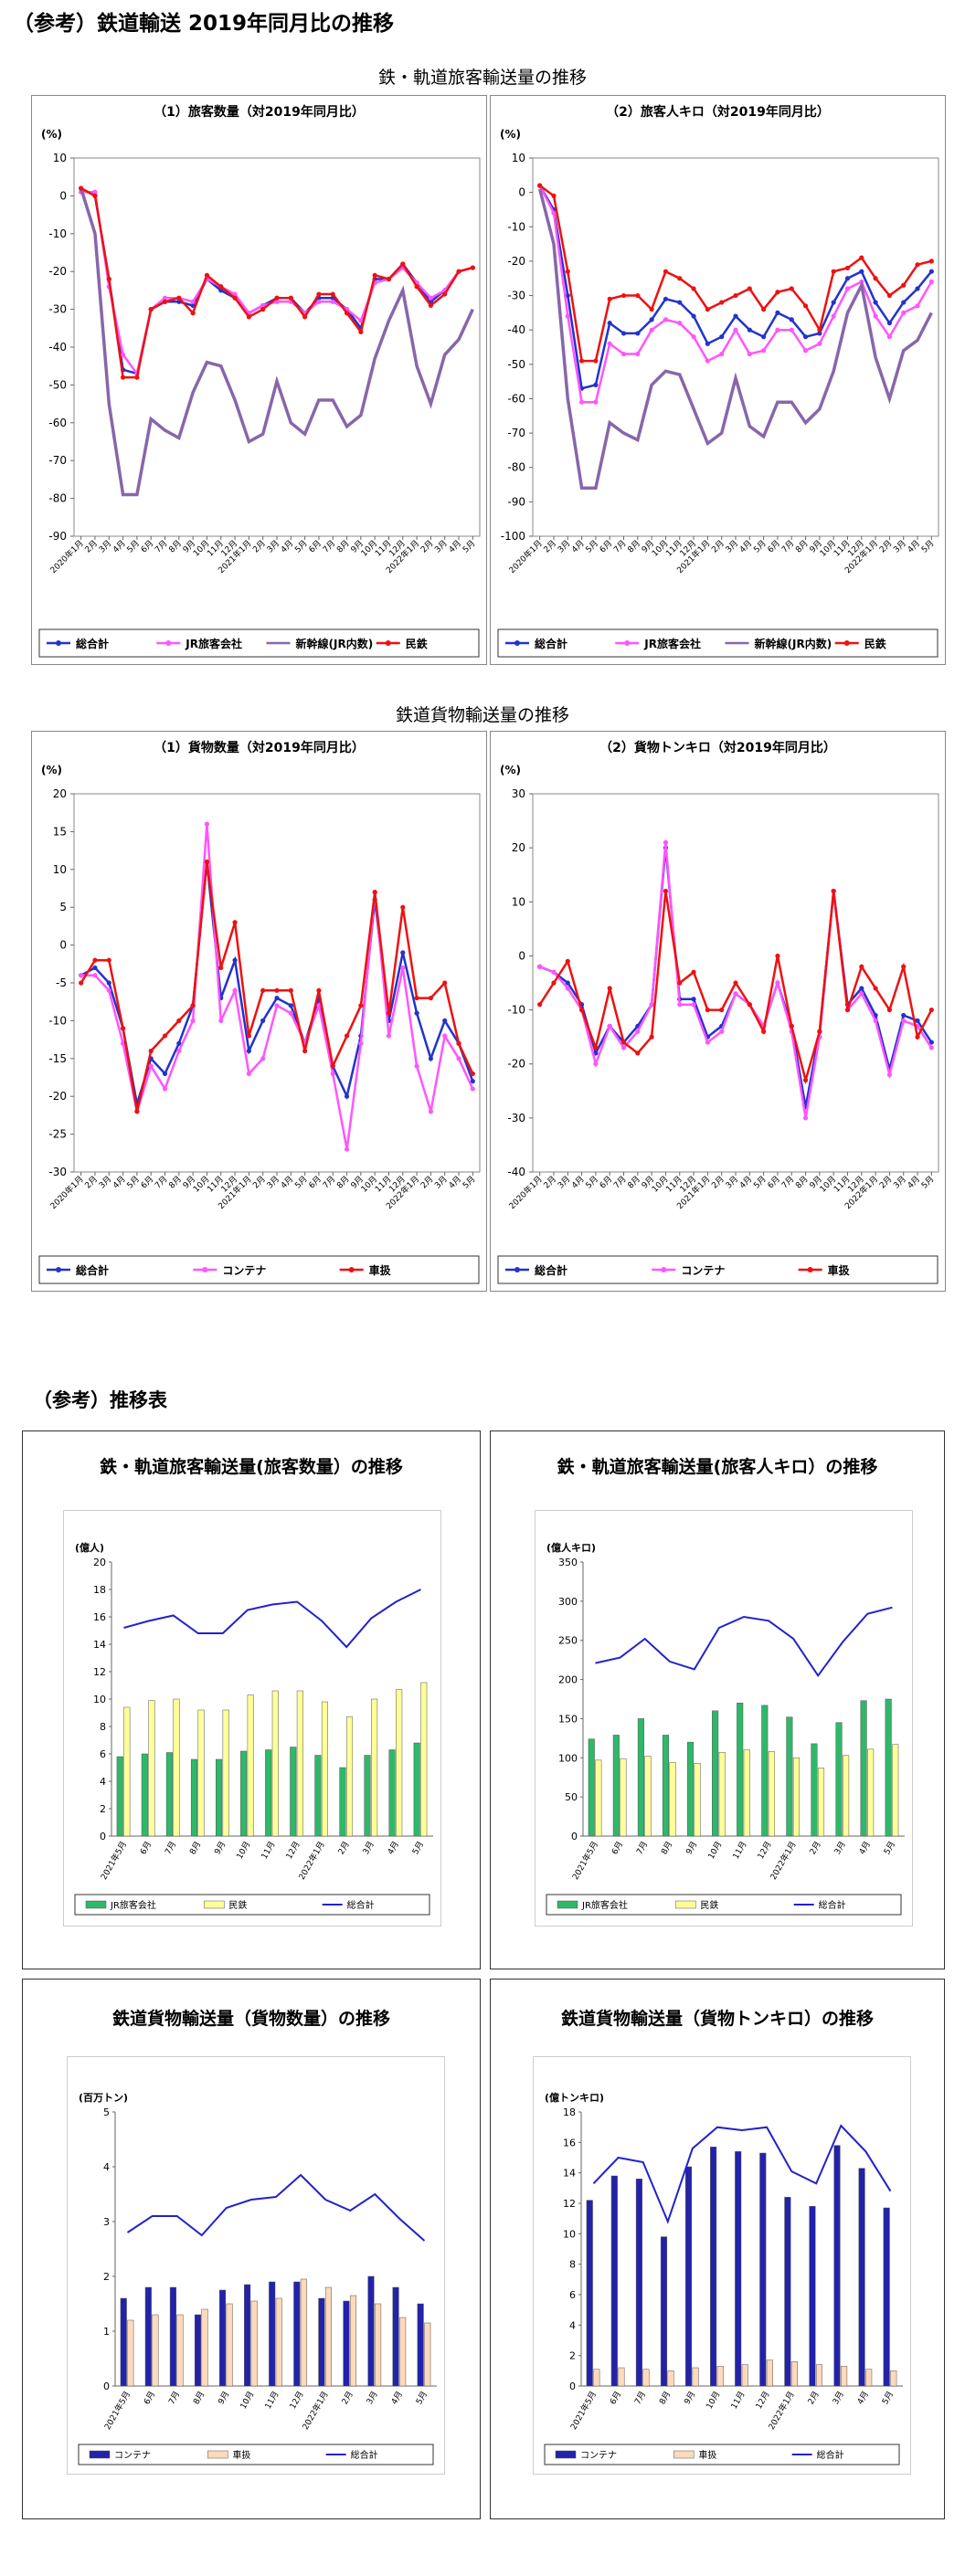 This screenshot has width=965, height=2576. I want to click on ref-freight-tonkm-title: 鉄道貨物輸送量（貨物トンキロ）の推移, so click(717, 2019).